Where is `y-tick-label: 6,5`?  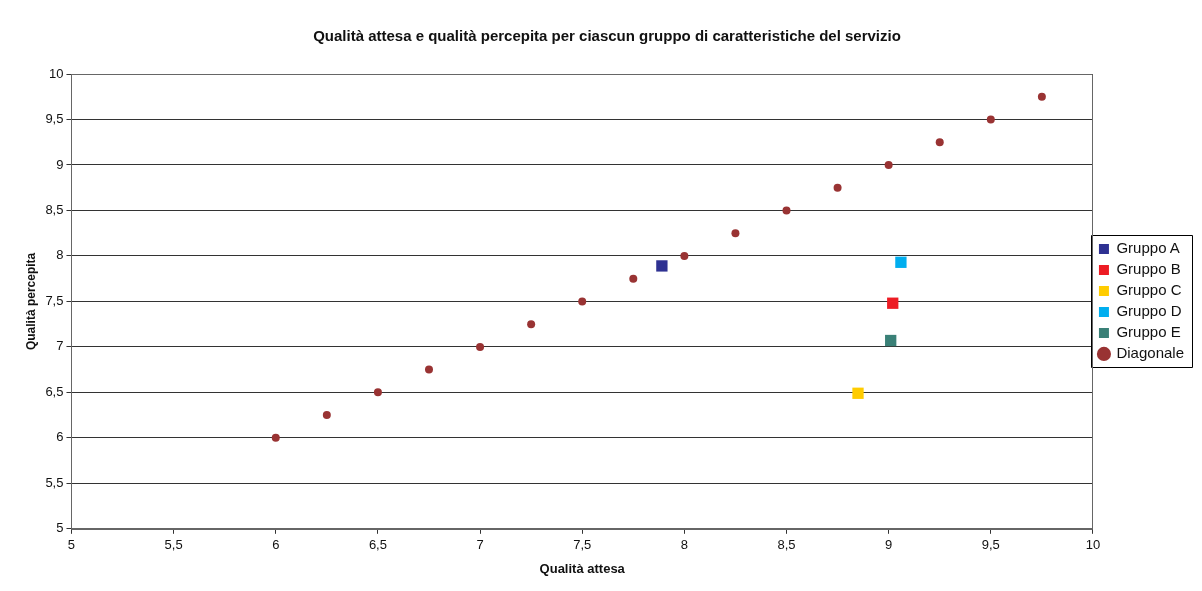
y-tick-label: 6,5 is located at coordinates (54, 391).